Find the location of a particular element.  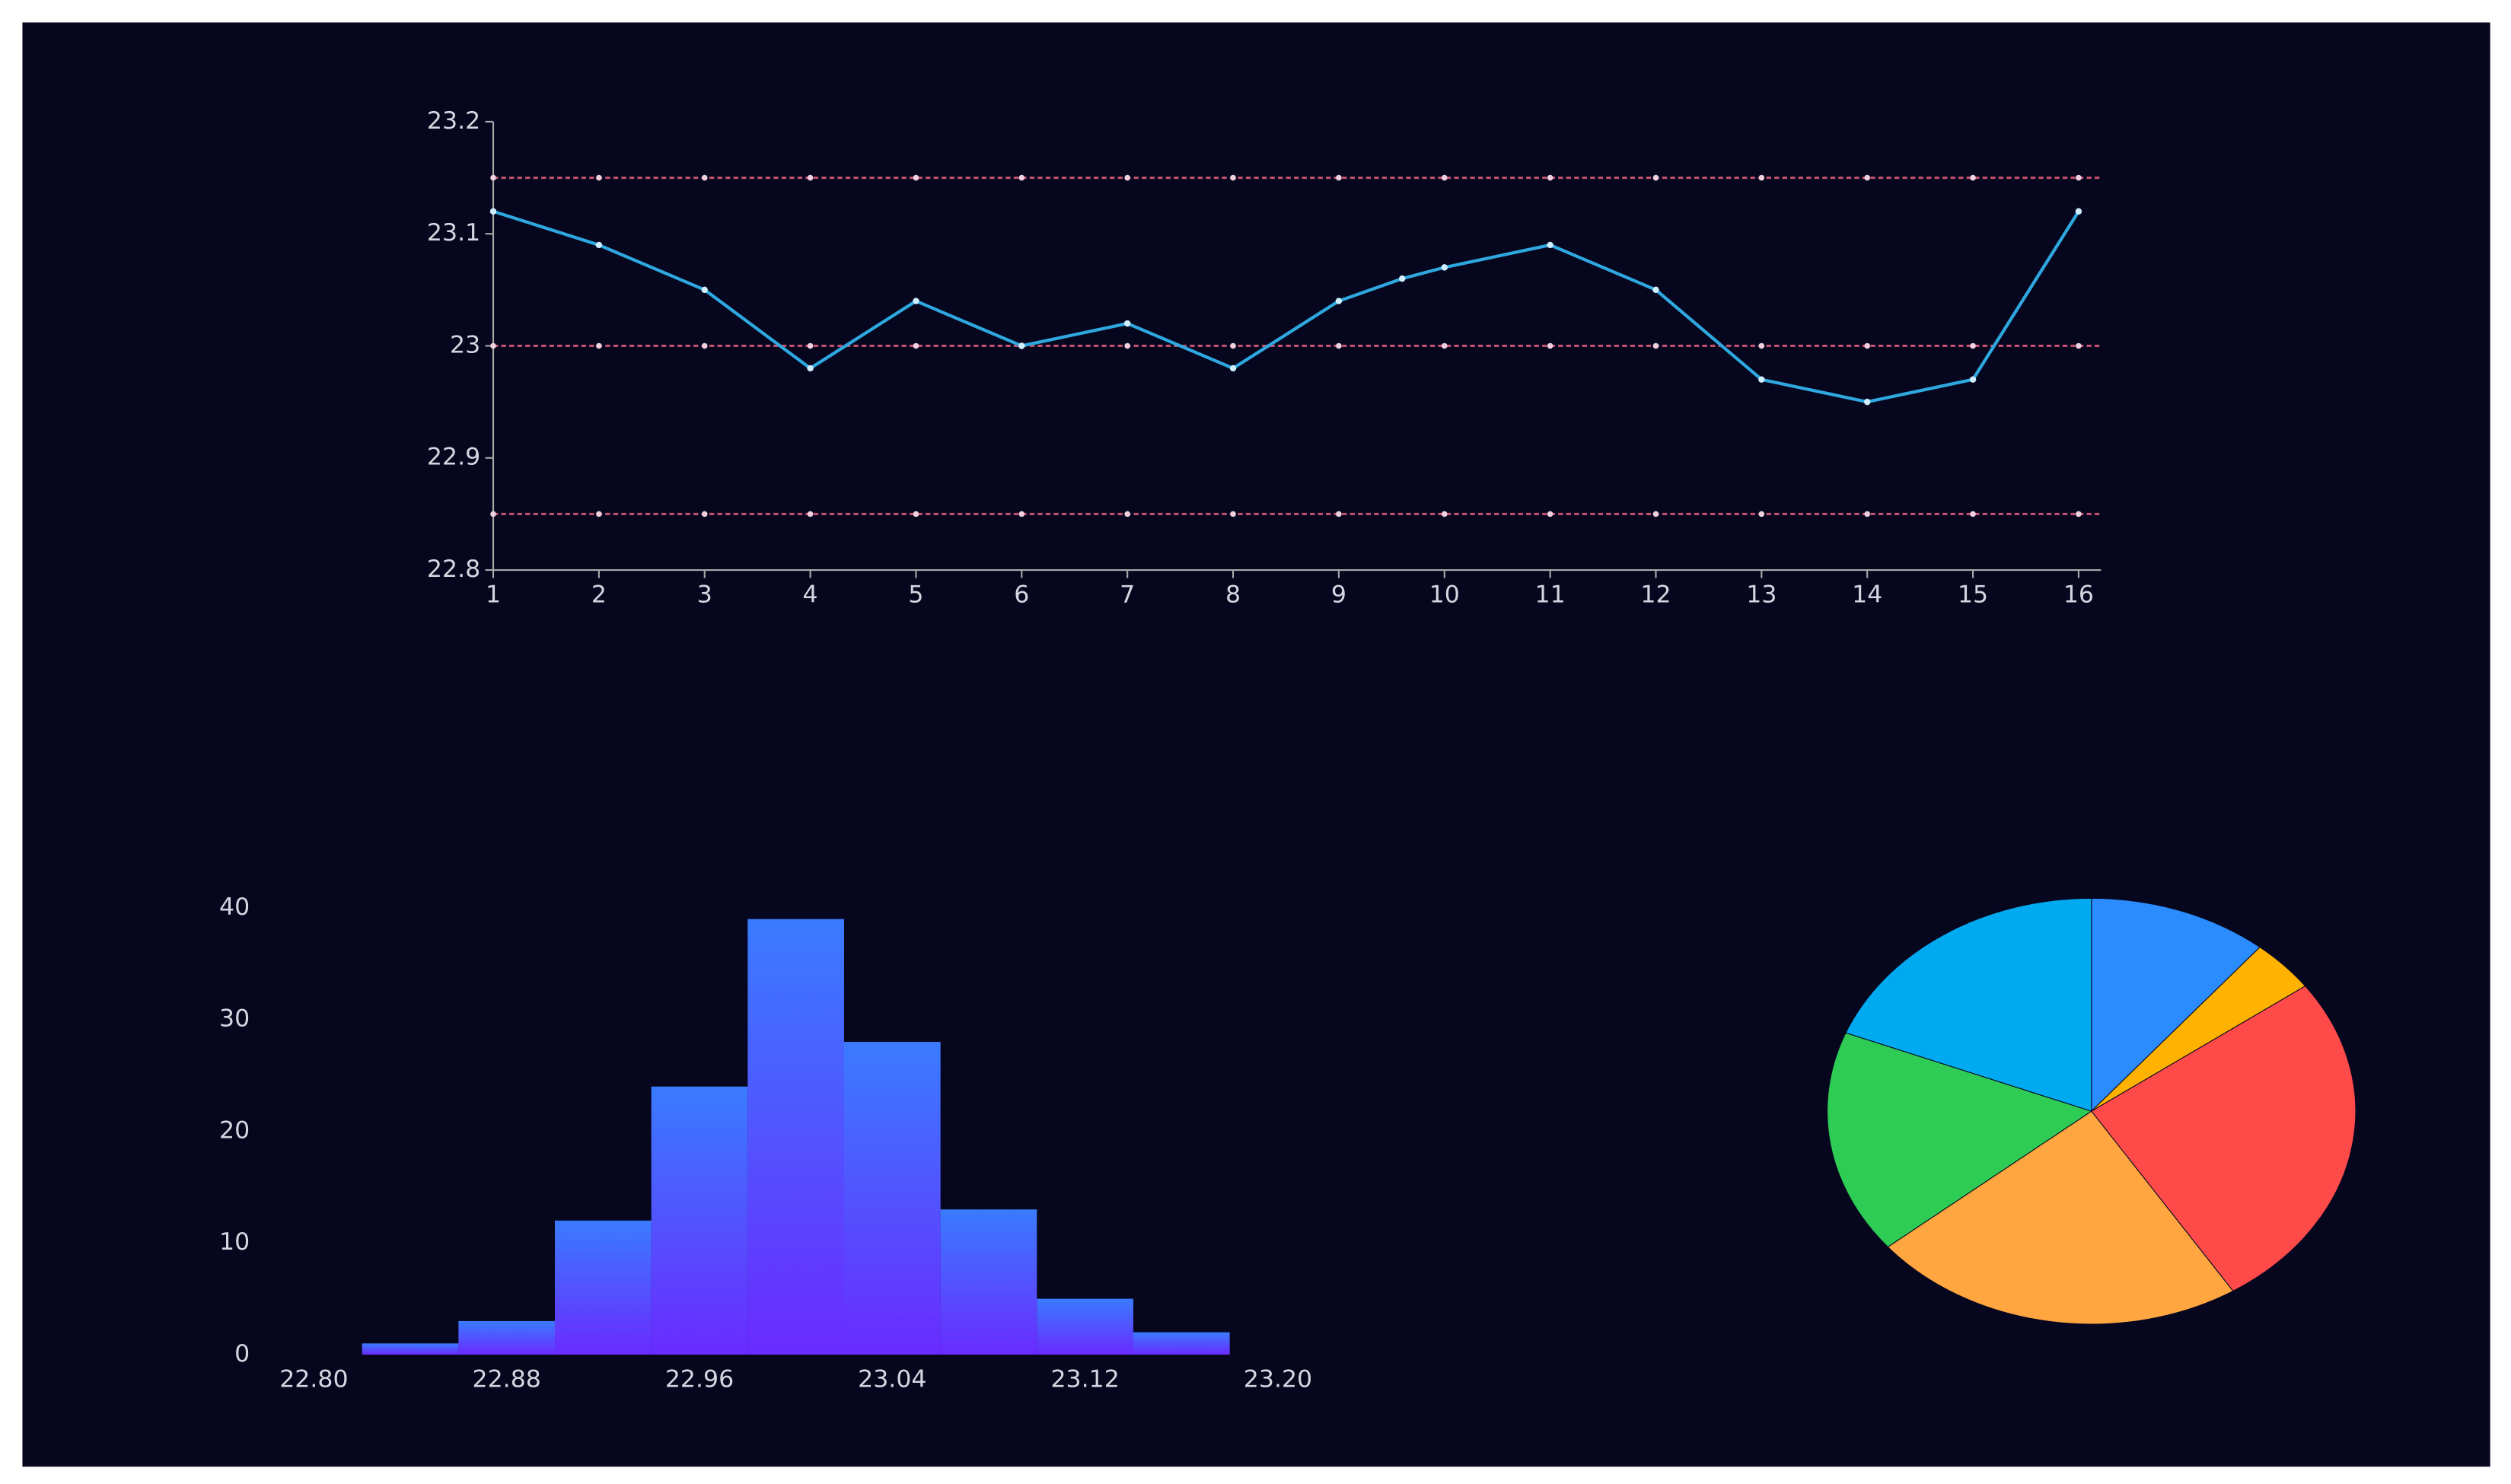

y-tick-label: 10 is located at coordinates (235, 1242).